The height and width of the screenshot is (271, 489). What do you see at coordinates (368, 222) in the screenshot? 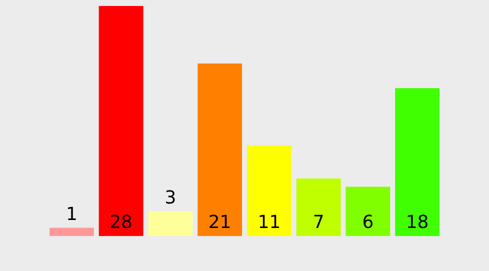
I see `data-label: 6` at bounding box center [368, 222].